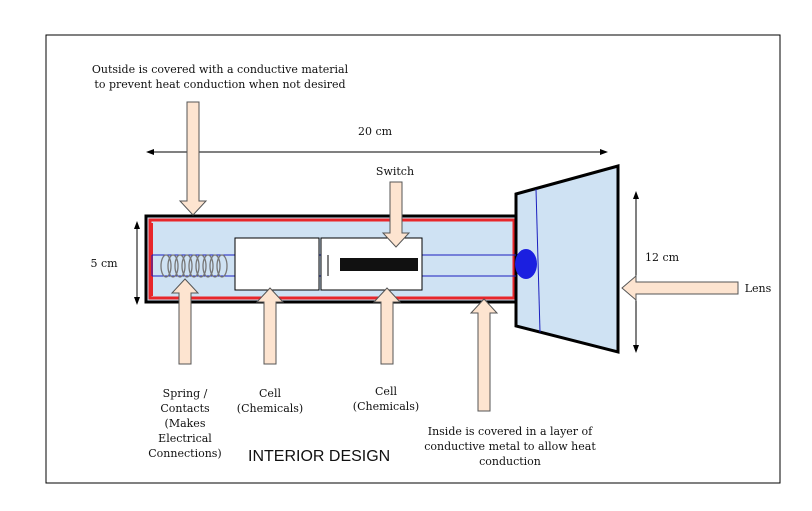  Describe the element at coordinates (194, 266) in the screenshot. I see `spring-coil` at that location.